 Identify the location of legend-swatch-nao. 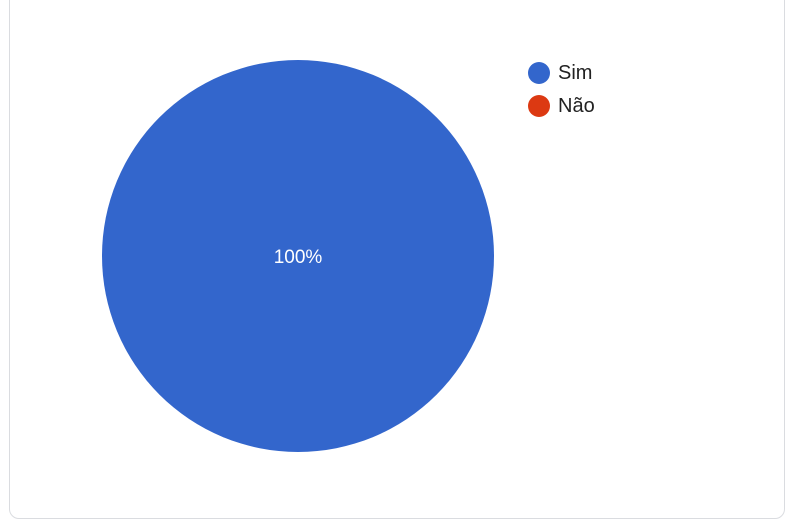
(539, 105).